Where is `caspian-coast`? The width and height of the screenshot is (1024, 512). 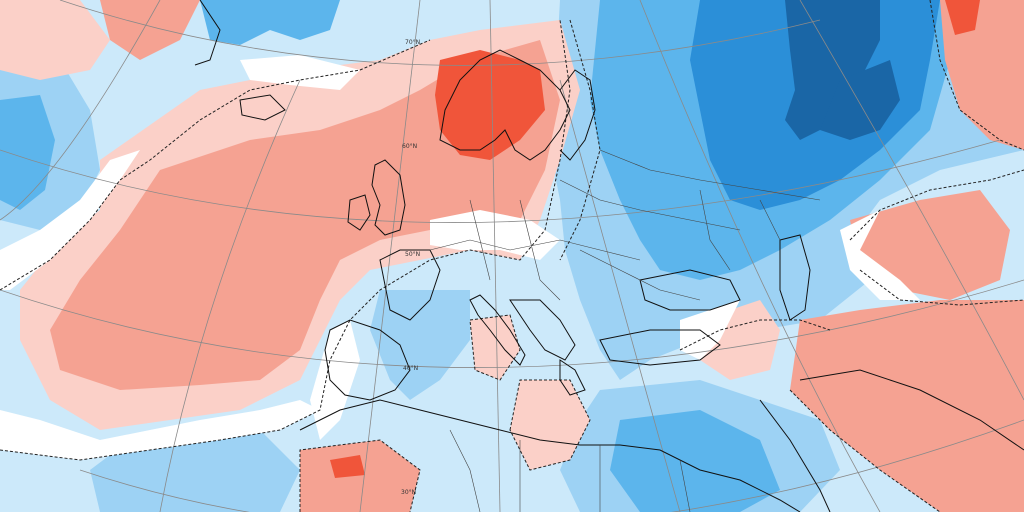
caspian-coast is located at coordinates (795, 277).